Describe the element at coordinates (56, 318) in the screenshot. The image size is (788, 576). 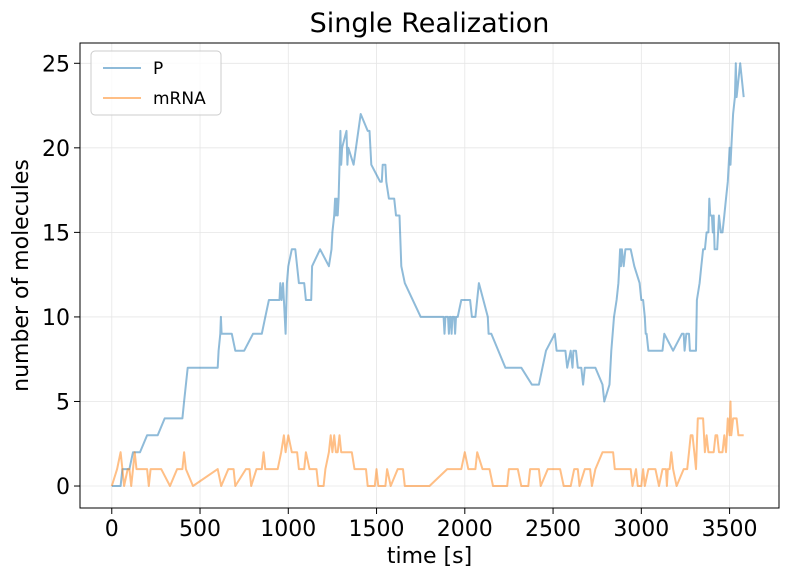
I see `y-tick-label: 10` at that location.